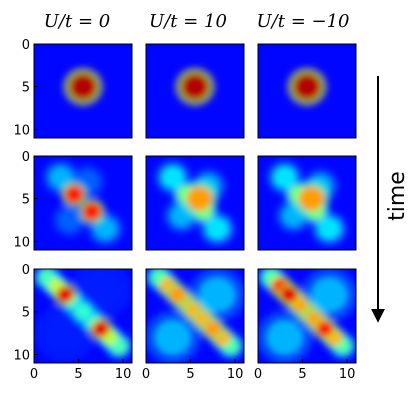 Image resolution: width=415 pixels, height=404 pixels. I want to click on column-title-1: U/t = 0, so click(77, 21).